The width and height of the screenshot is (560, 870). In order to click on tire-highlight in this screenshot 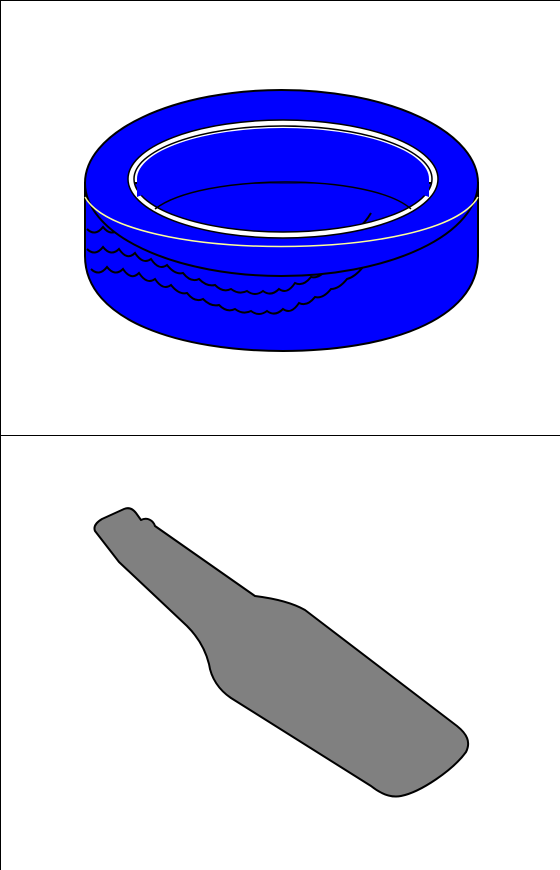, I will do `click(281, 222)`.